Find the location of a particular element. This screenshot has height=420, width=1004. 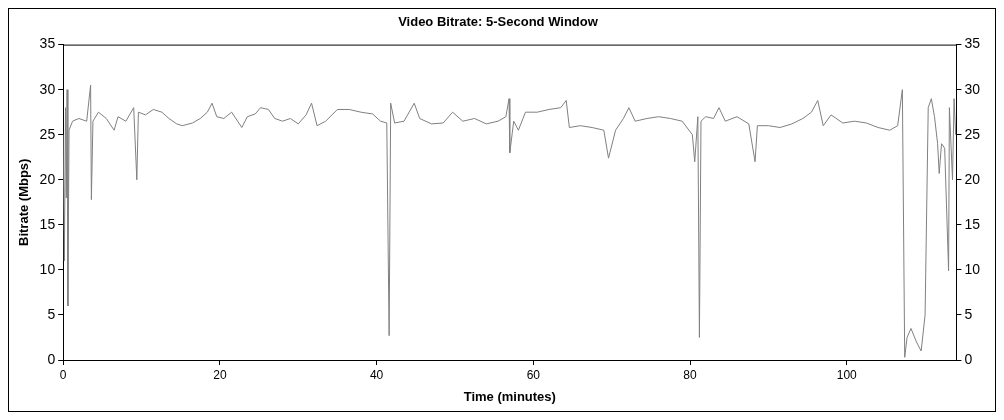

x-tick-label: 20 is located at coordinates (220, 374).